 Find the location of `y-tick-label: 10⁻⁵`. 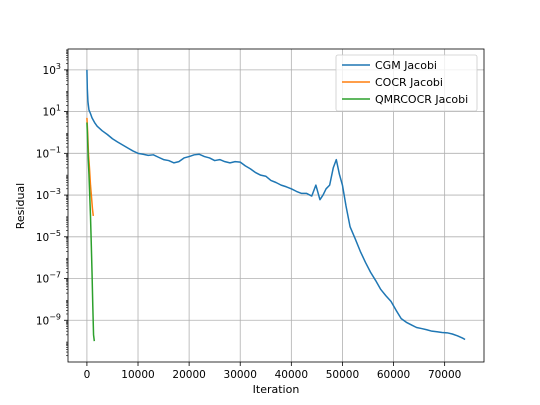

y-tick-label: 10⁻⁵ is located at coordinates (48, 236).